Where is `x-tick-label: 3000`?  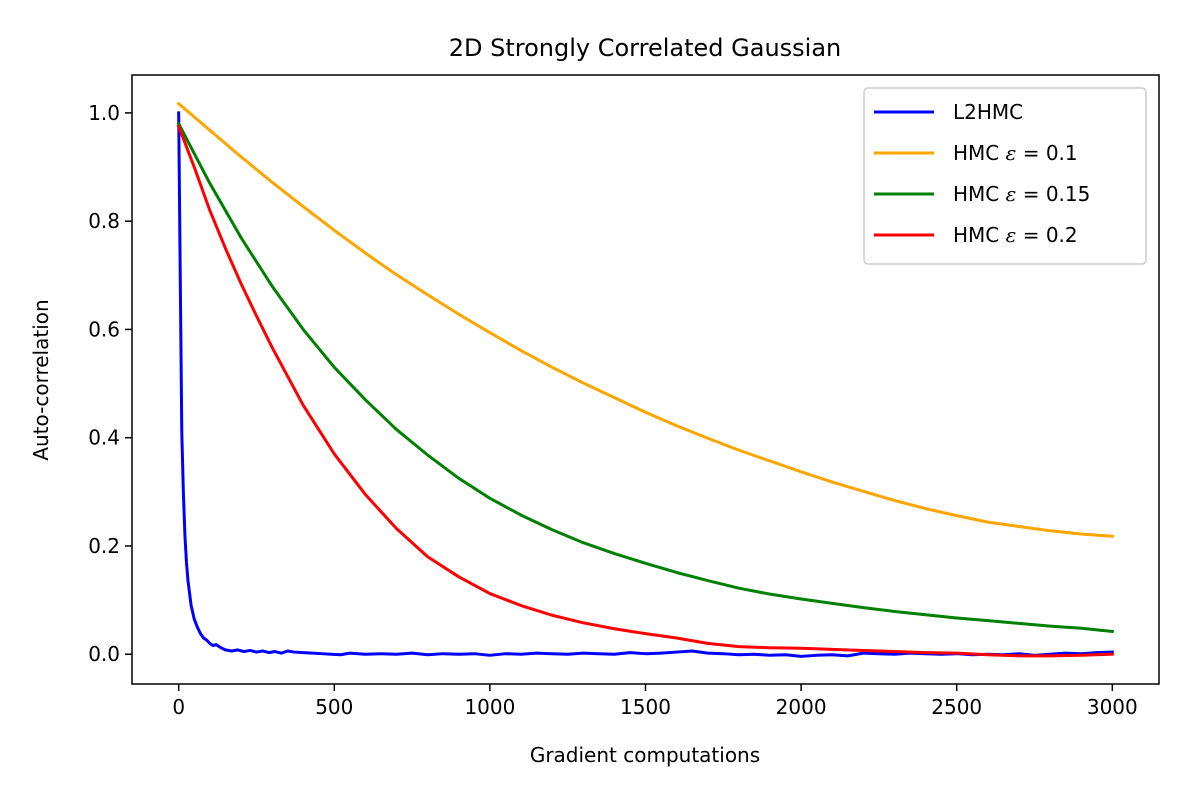 x-tick-label: 3000 is located at coordinates (1112, 707).